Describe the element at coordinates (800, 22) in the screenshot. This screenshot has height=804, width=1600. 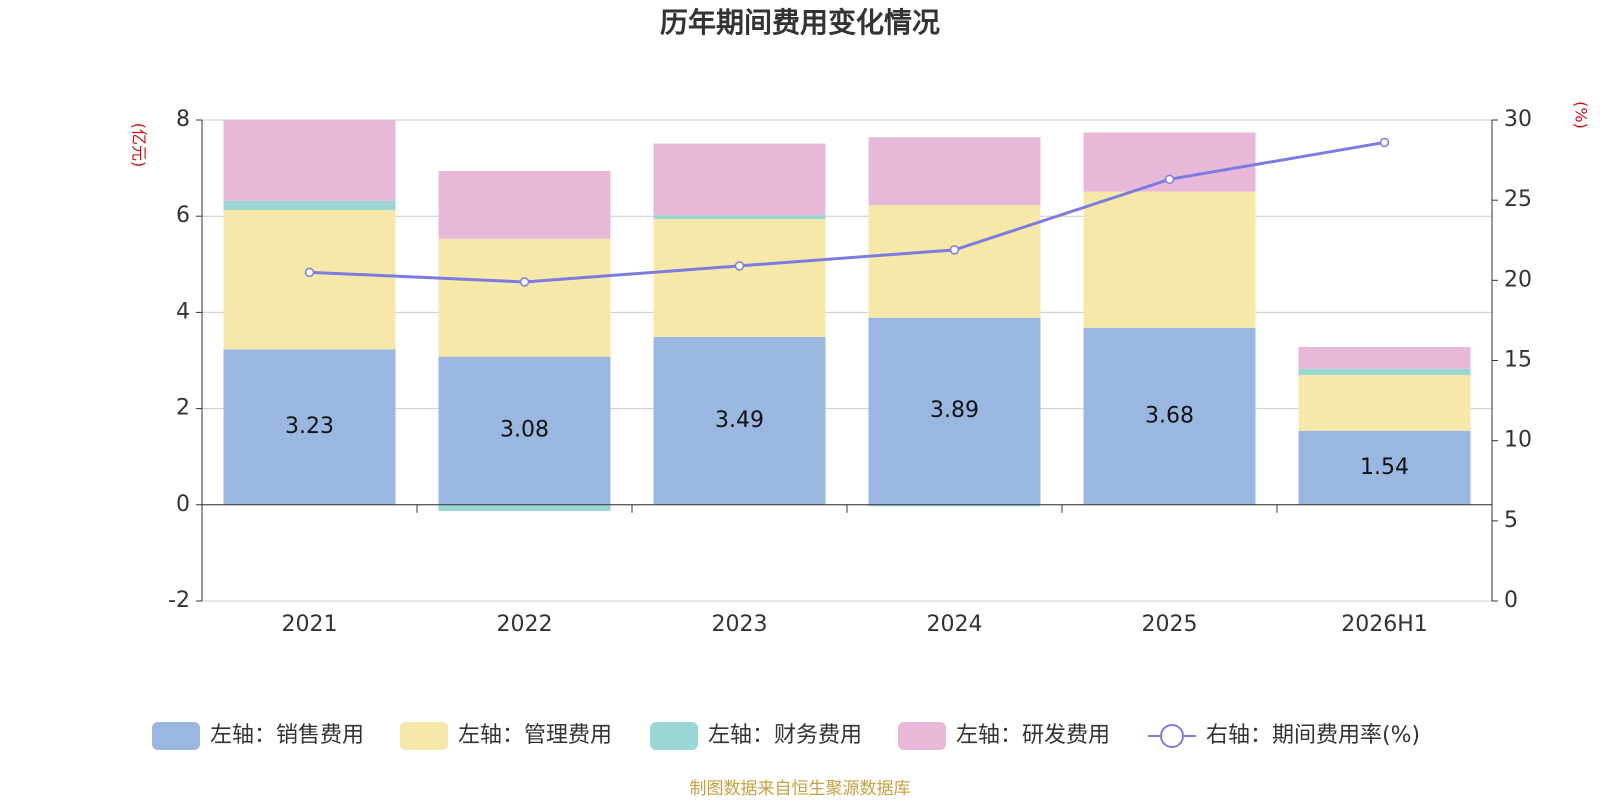
I see `chart-title: 历年期间费用变化情况` at that location.